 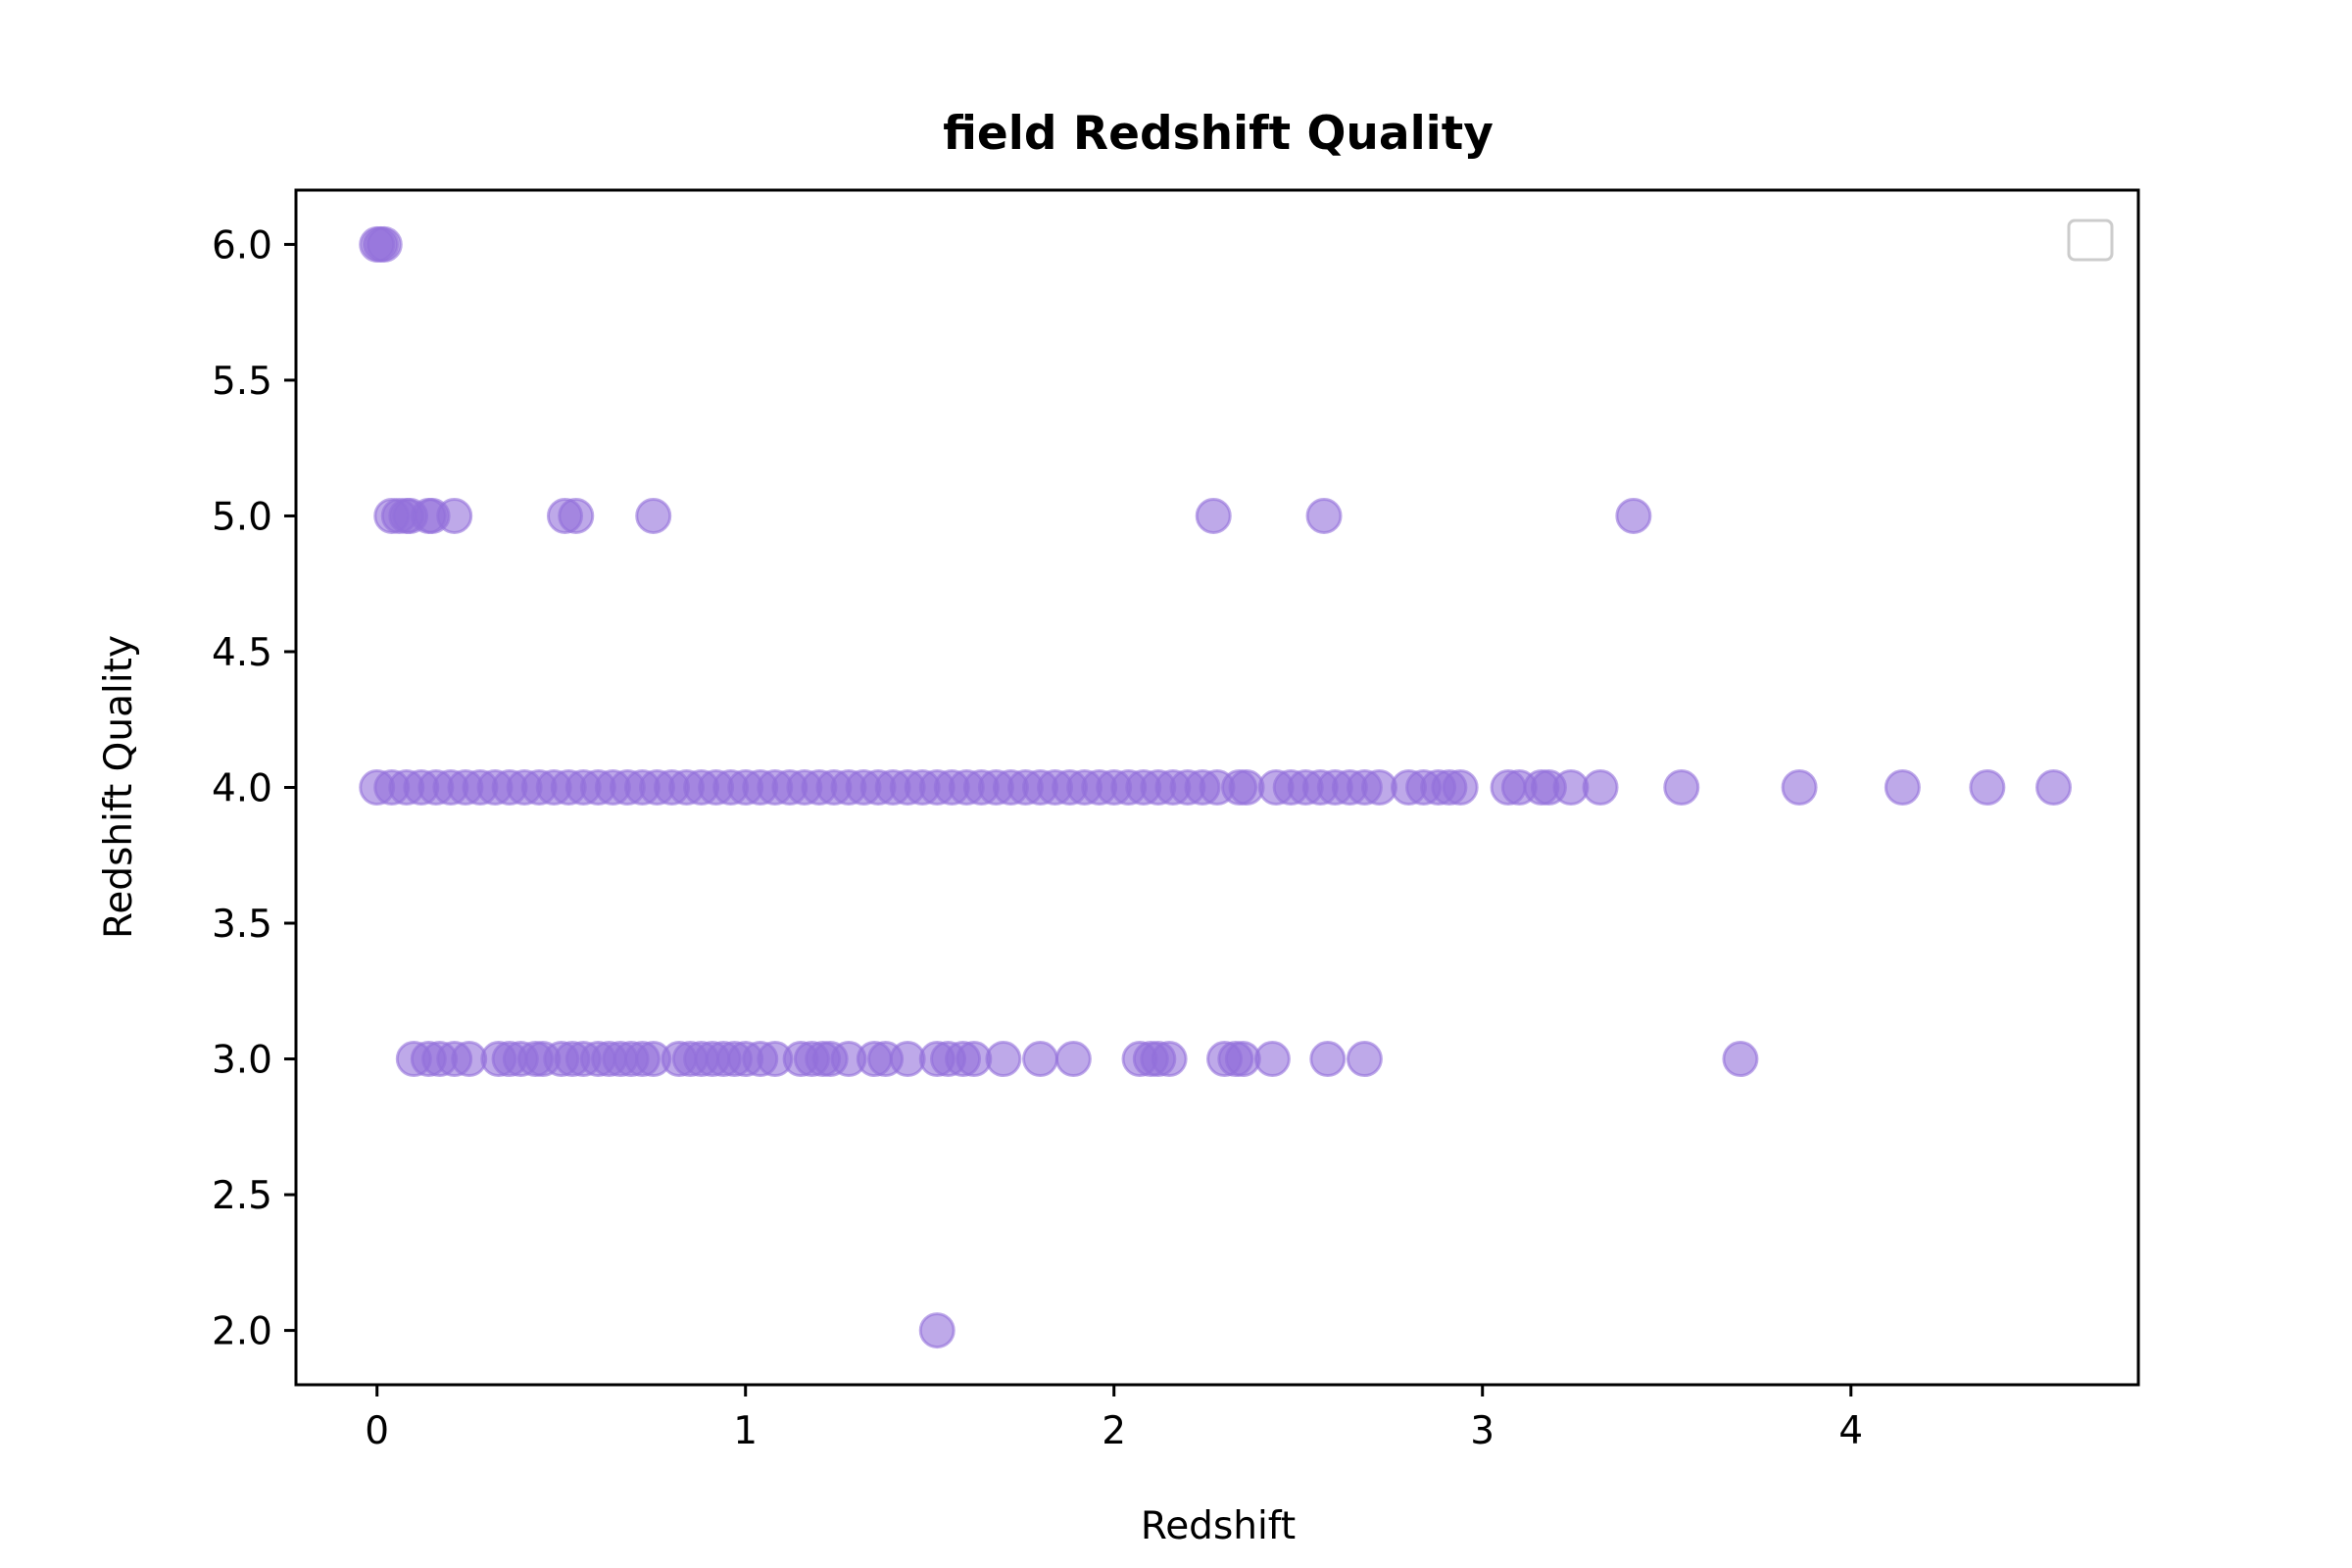 What do you see at coordinates (1482, 1431) in the screenshot?
I see `x-tick-label-3: 3` at bounding box center [1482, 1431].